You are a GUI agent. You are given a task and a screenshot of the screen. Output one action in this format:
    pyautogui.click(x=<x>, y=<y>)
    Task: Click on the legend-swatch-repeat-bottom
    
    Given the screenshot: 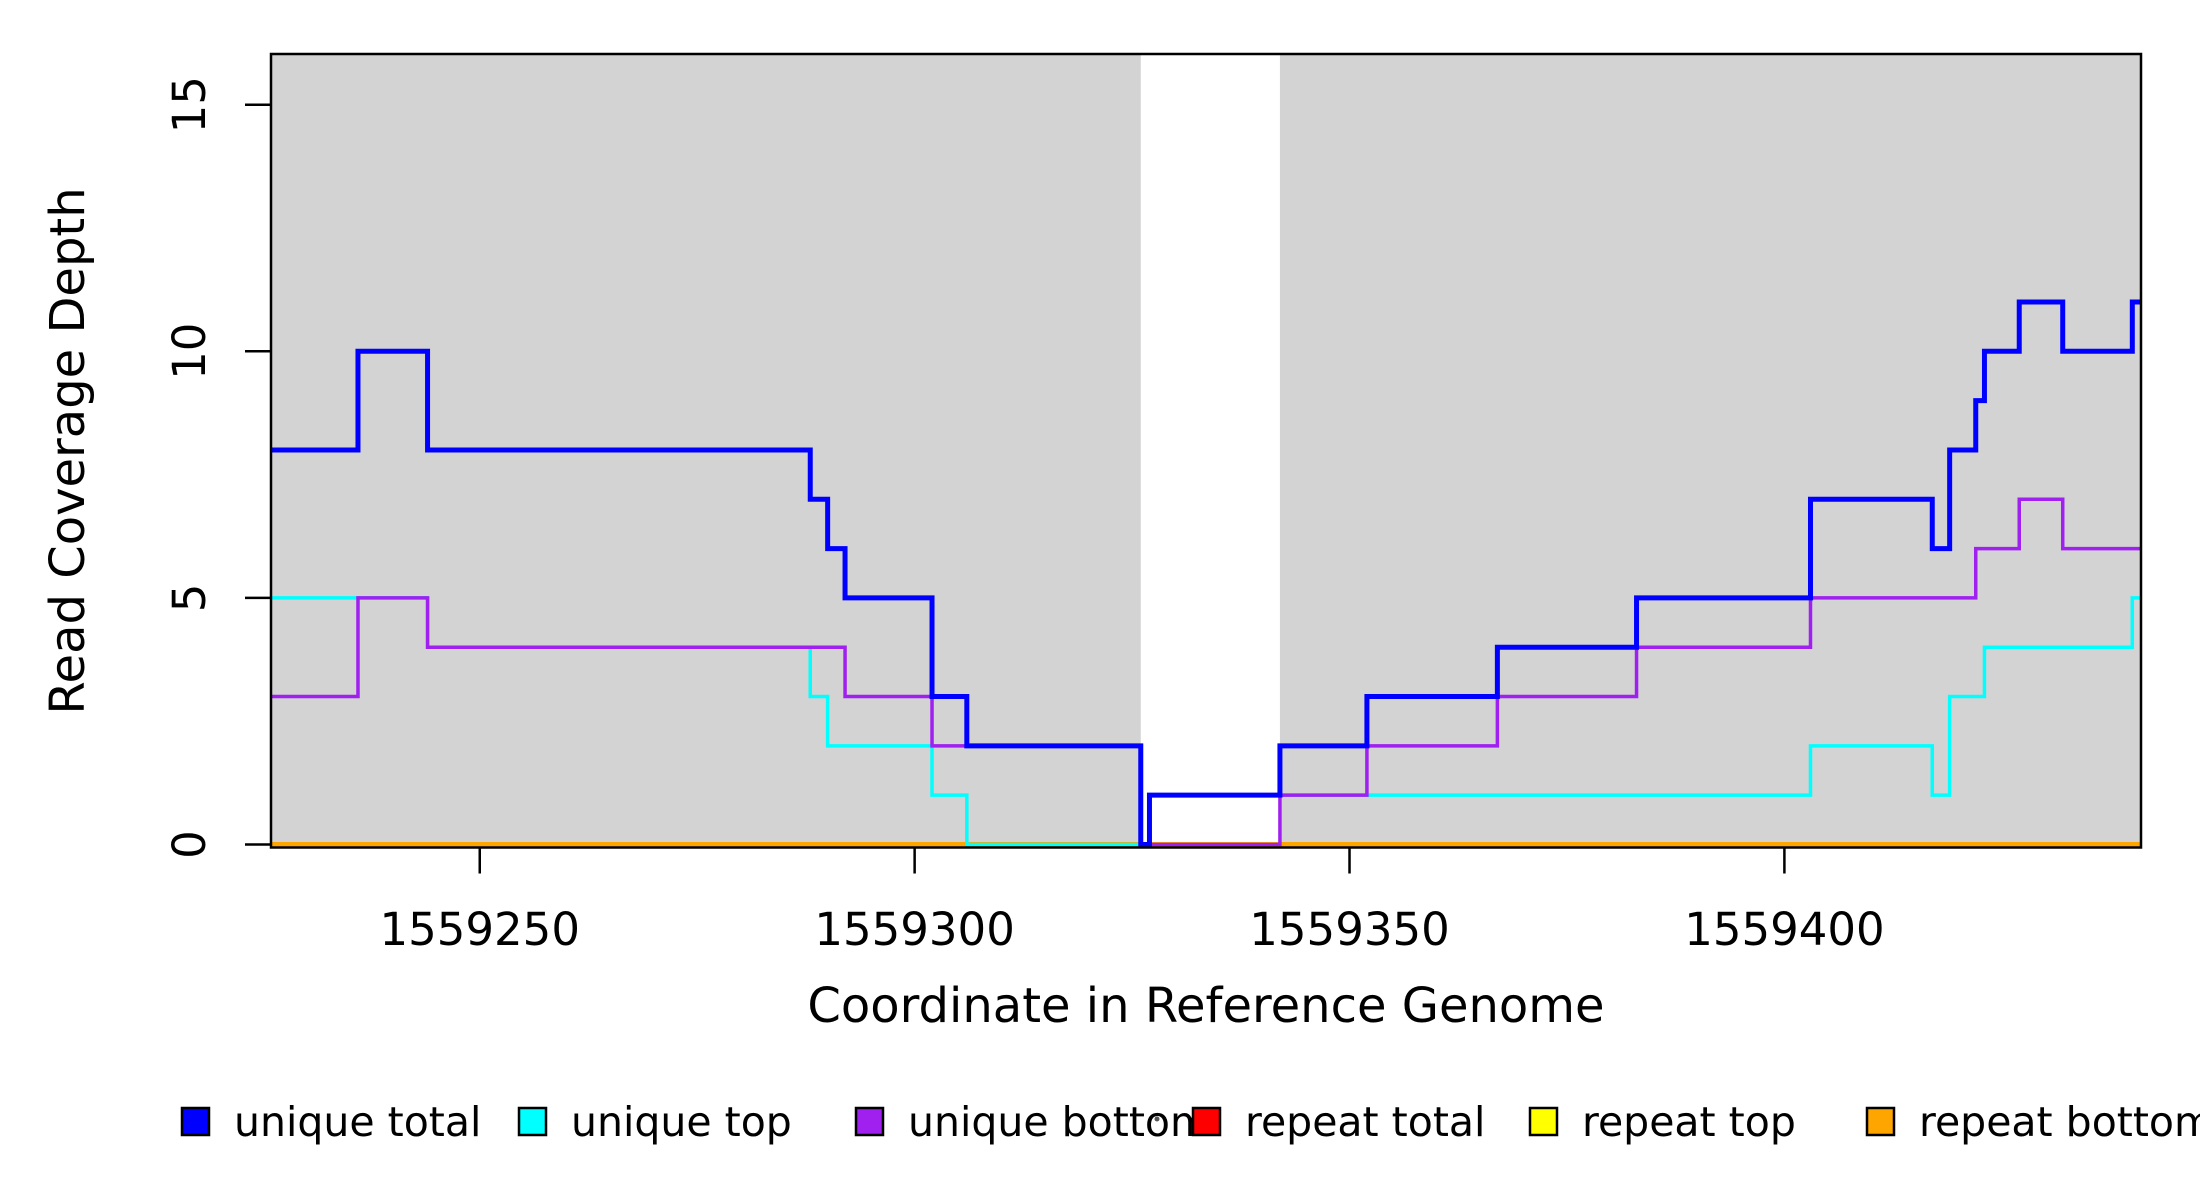 What is the action you would take?
    pyautogui.click(x=1880, y=1121)
    